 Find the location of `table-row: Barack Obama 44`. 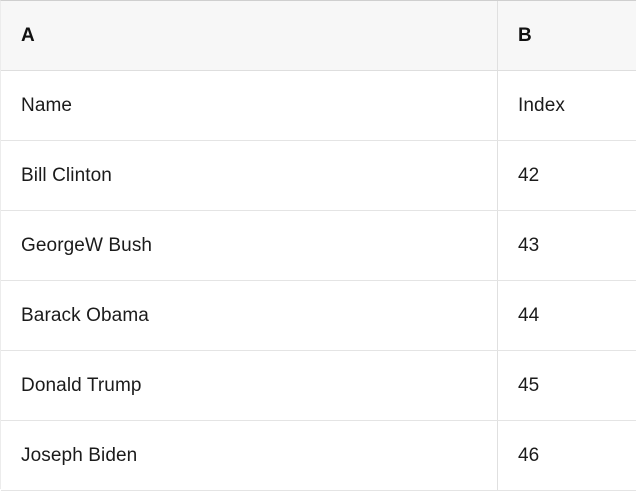

table-row: Barack Obama 44 is located at coordinates (318, 316).